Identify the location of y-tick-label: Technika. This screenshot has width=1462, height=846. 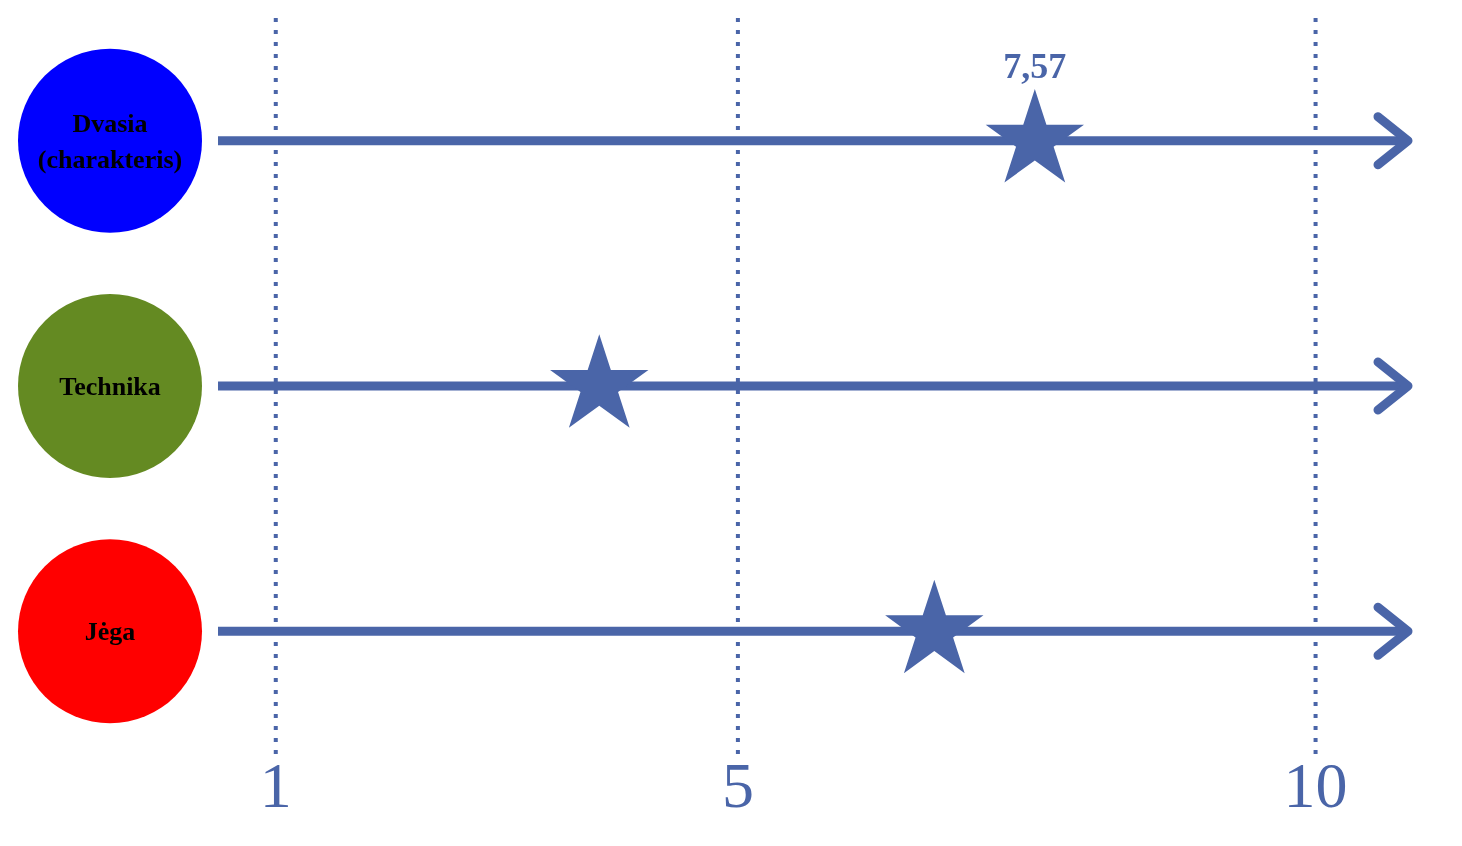
(110, 386).